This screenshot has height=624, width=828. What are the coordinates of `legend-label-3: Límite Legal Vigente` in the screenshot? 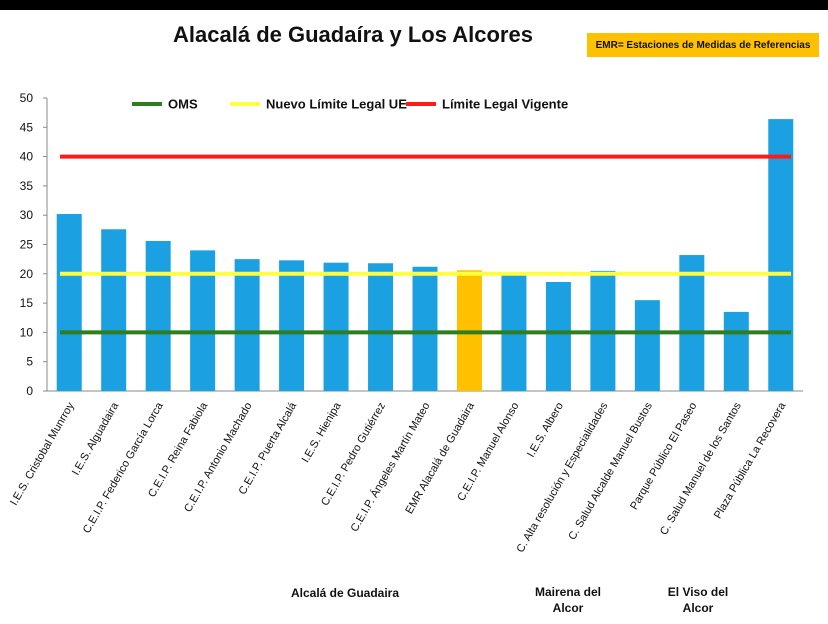 It's located at (505, 104).